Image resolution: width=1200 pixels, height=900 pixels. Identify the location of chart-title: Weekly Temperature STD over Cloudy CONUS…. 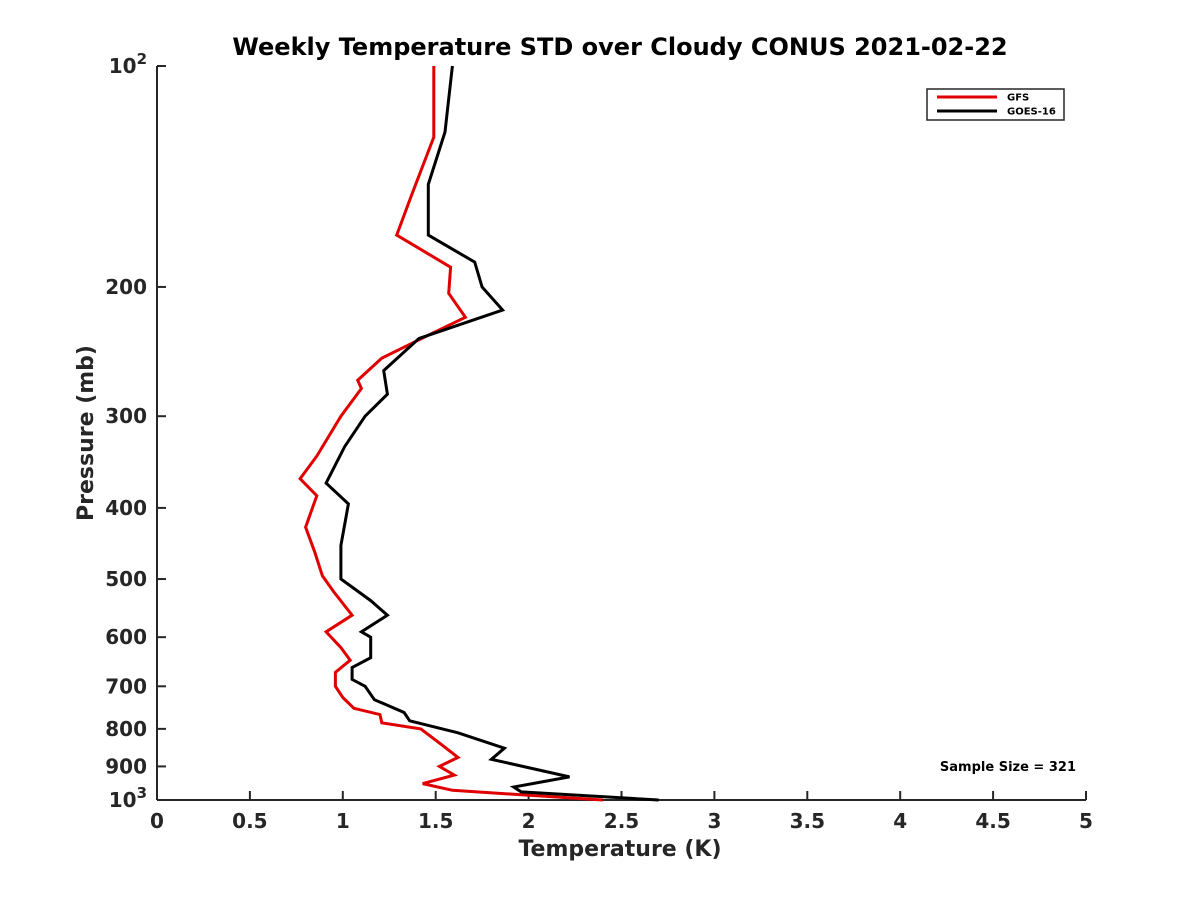
(619, 47).